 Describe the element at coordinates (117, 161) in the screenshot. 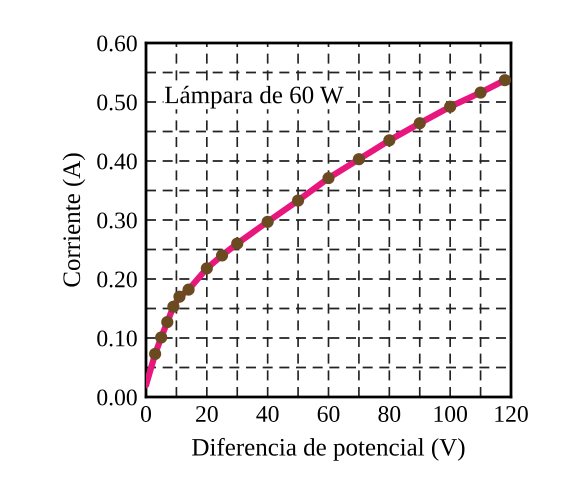

I see `y-tick-label: 0.40` at that location.